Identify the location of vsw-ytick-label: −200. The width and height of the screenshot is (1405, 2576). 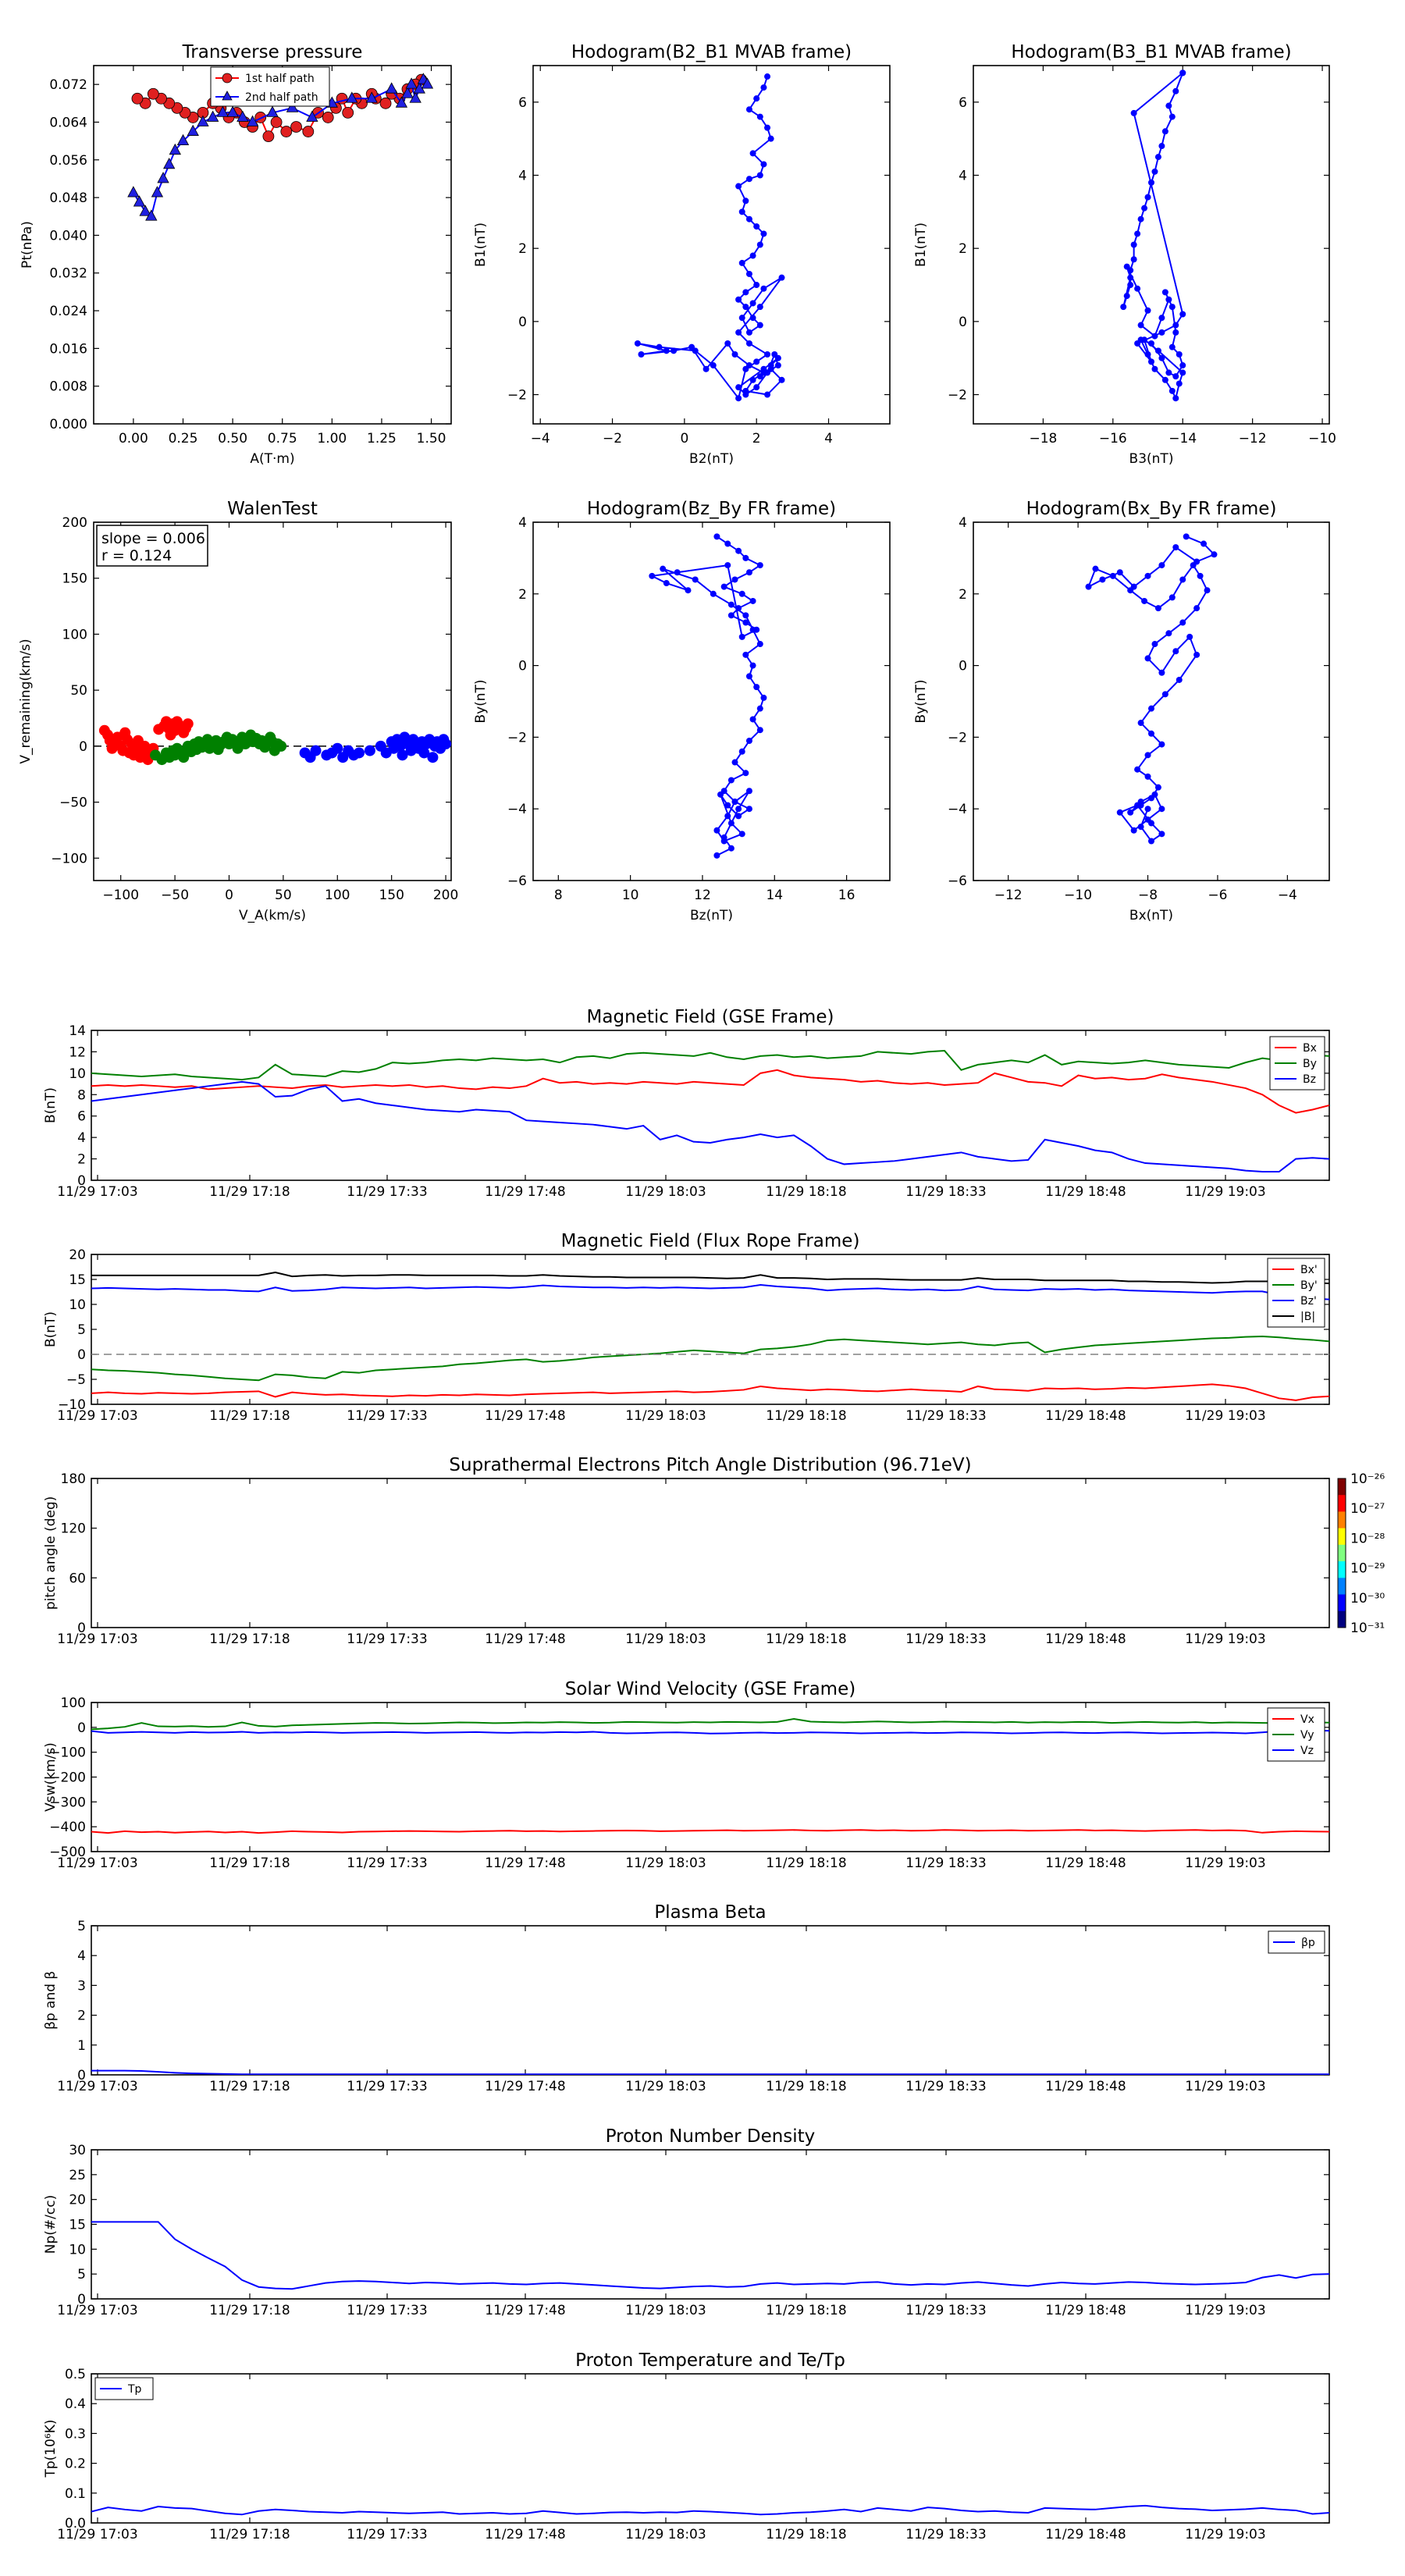
(68, 1778).